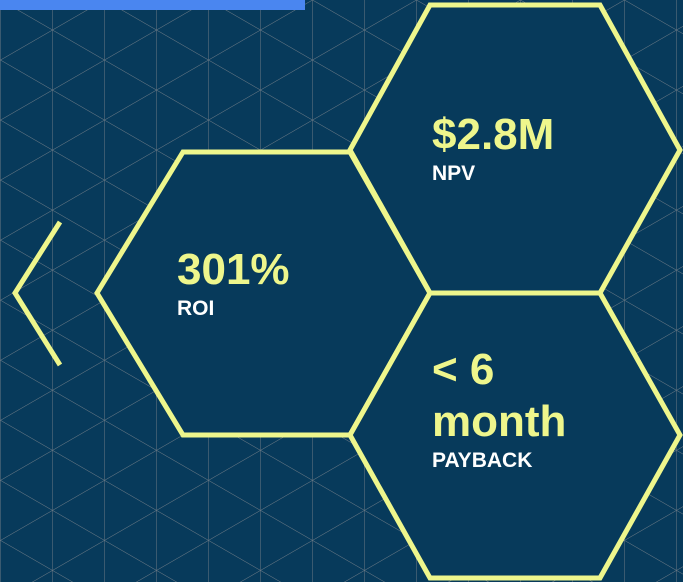 The height and width of the screenshot is (582, 683). I want to click on metric: 301% ROI, so click(277, 283).